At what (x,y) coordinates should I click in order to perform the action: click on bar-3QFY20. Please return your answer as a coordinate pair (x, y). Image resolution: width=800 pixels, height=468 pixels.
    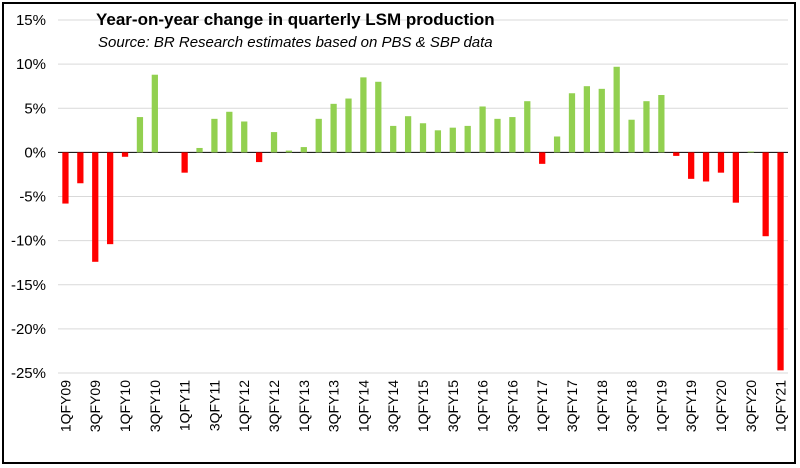
    Looking at the image, I should click on (750, 152).